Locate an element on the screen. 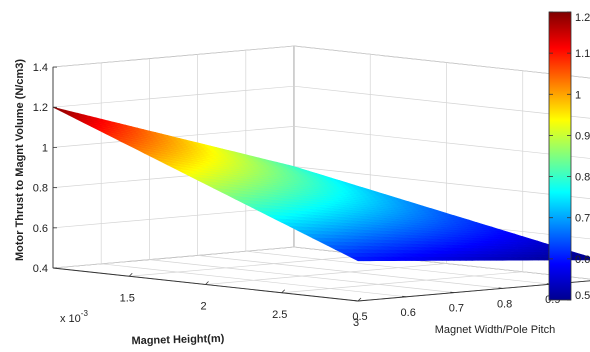 The height and width of the screenshot is (352, 590). x-scale-base: x 10 is located at coordinates (70, 319).